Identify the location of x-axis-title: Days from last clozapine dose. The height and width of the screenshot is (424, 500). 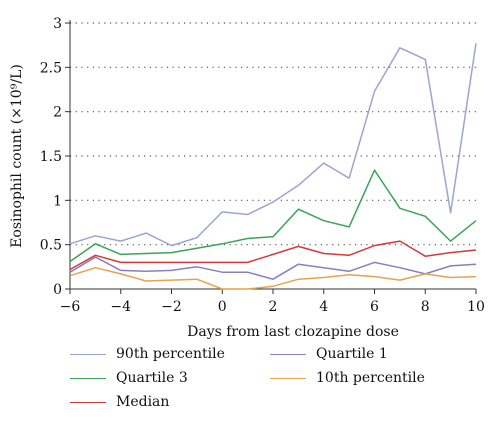
(293, 332).